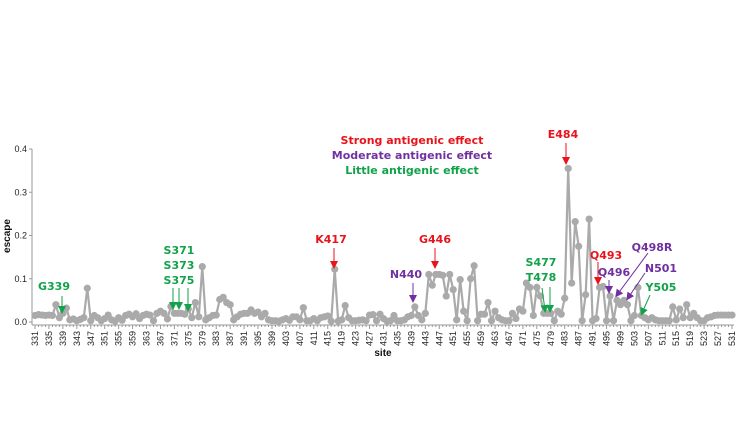 The height and width of the screenshot is (424, 754). Describe the element at coordinates (495, 338) in the screenshot. I see `x-tick-label: 463` at that location.